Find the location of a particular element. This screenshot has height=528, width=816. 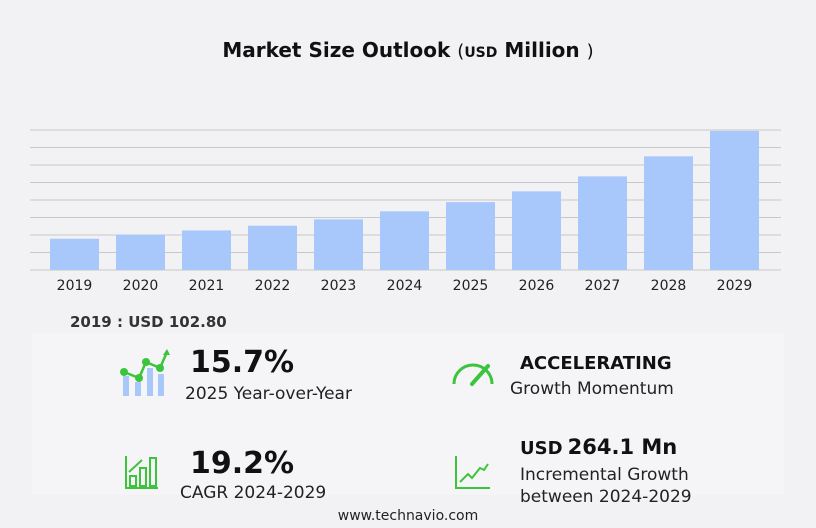

trend-line-icon is located at coordinates (472, 472).